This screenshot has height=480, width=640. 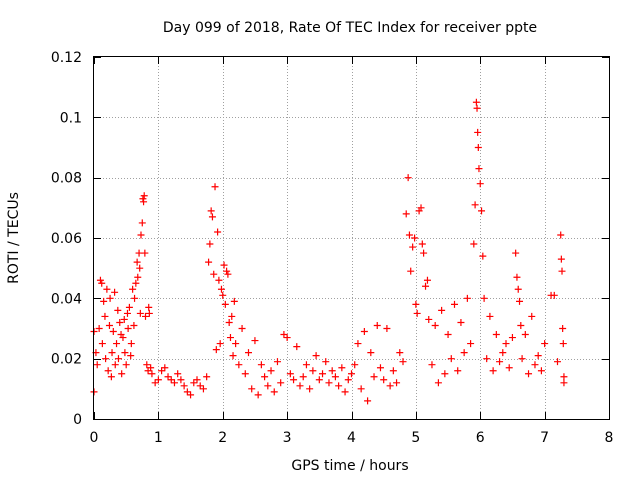 I want to click on y-axis-label: ROTI / TECUs, so click(x=14, y=238).